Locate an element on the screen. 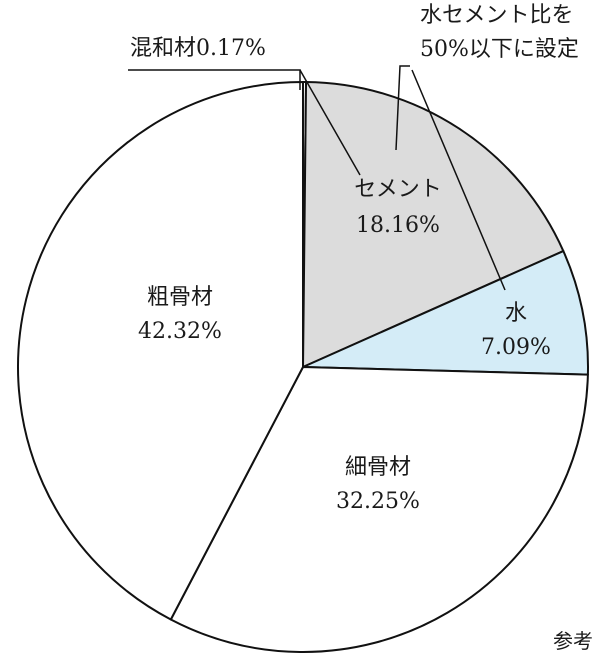  admixture-to-cement-leader is located at coordinates (330, 122).